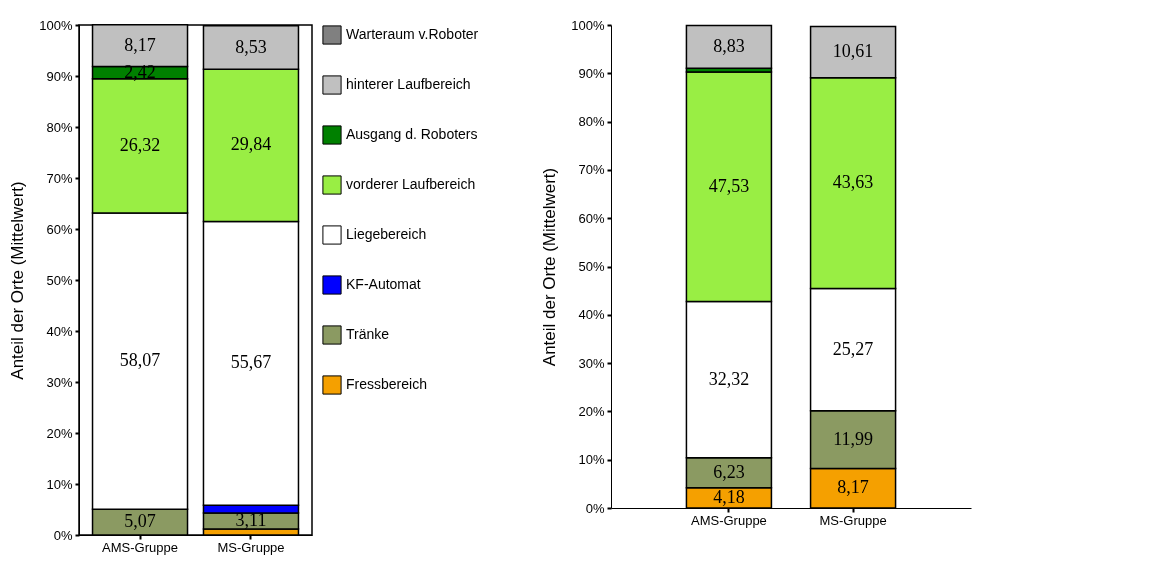 Image resolution: width=1161 pixels, height=568 pixels. I want to click on legend-label: Fressbereich, so click(386, 384).